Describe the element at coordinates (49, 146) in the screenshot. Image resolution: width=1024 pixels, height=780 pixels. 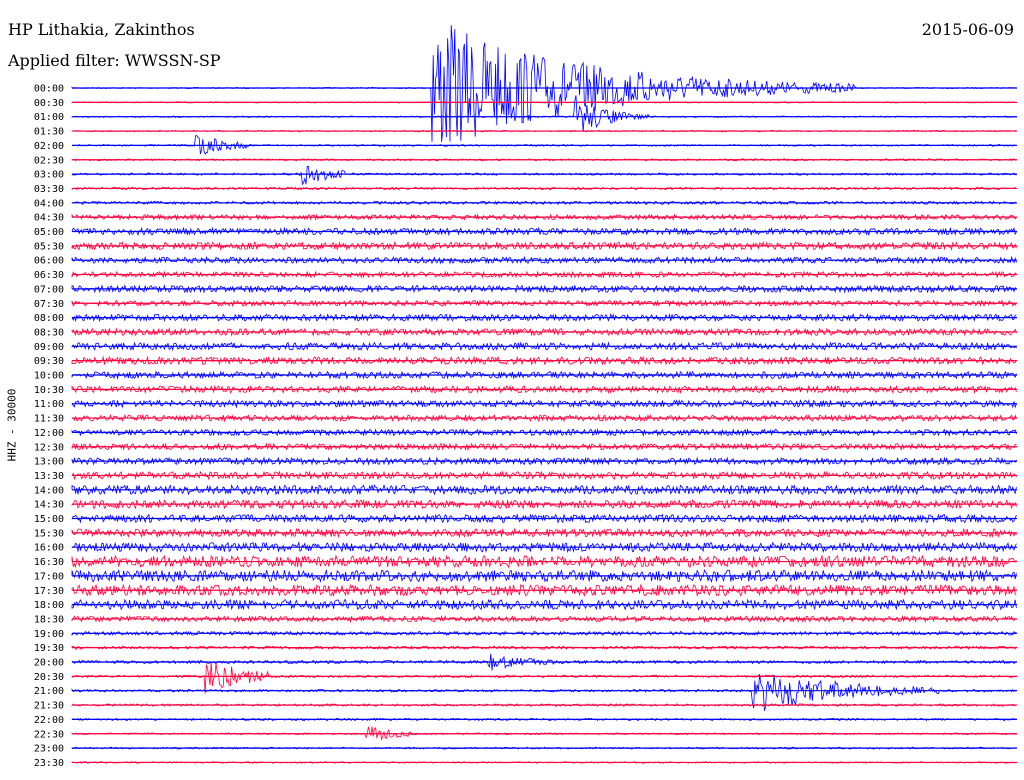
I see `trace-label: 02:00` at that location.